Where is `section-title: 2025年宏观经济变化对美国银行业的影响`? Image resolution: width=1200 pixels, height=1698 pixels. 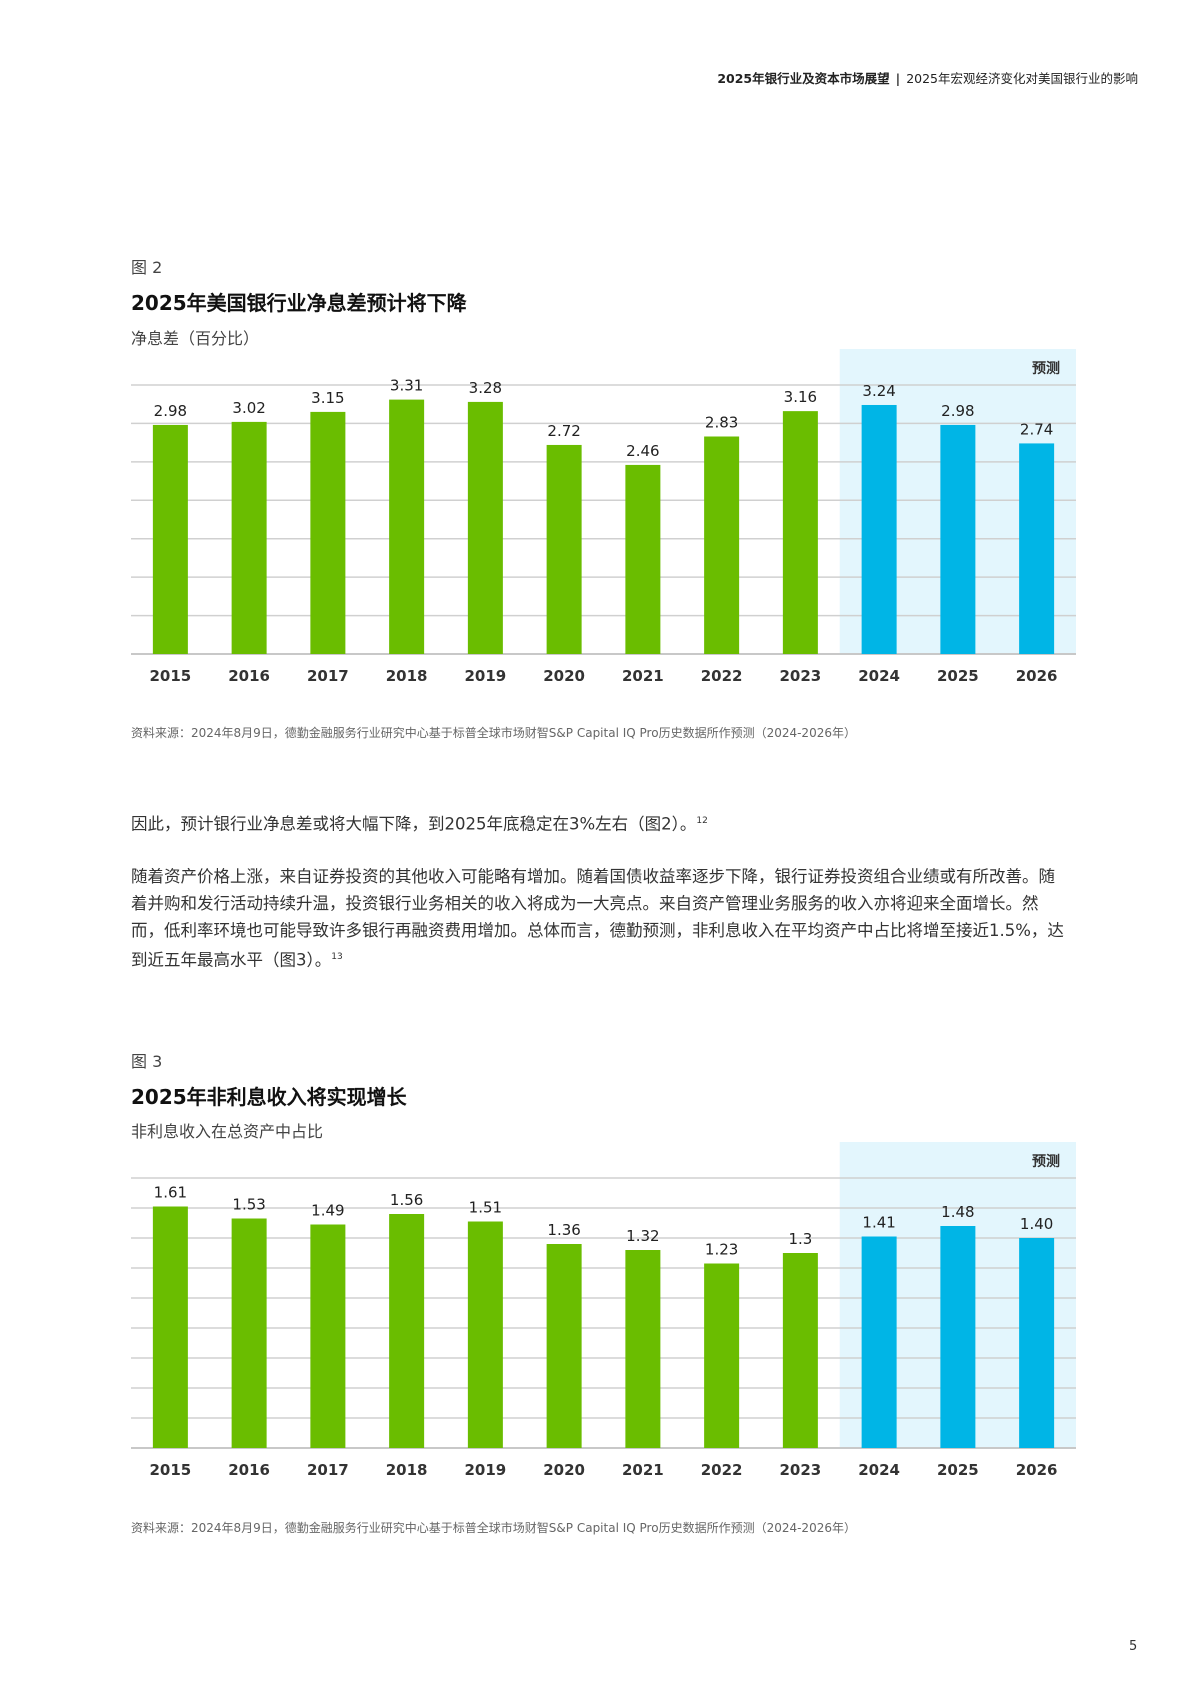 section-title: 2025年宏观经济变化对美国银行业的影响 is located at coordinates (1022, 78).